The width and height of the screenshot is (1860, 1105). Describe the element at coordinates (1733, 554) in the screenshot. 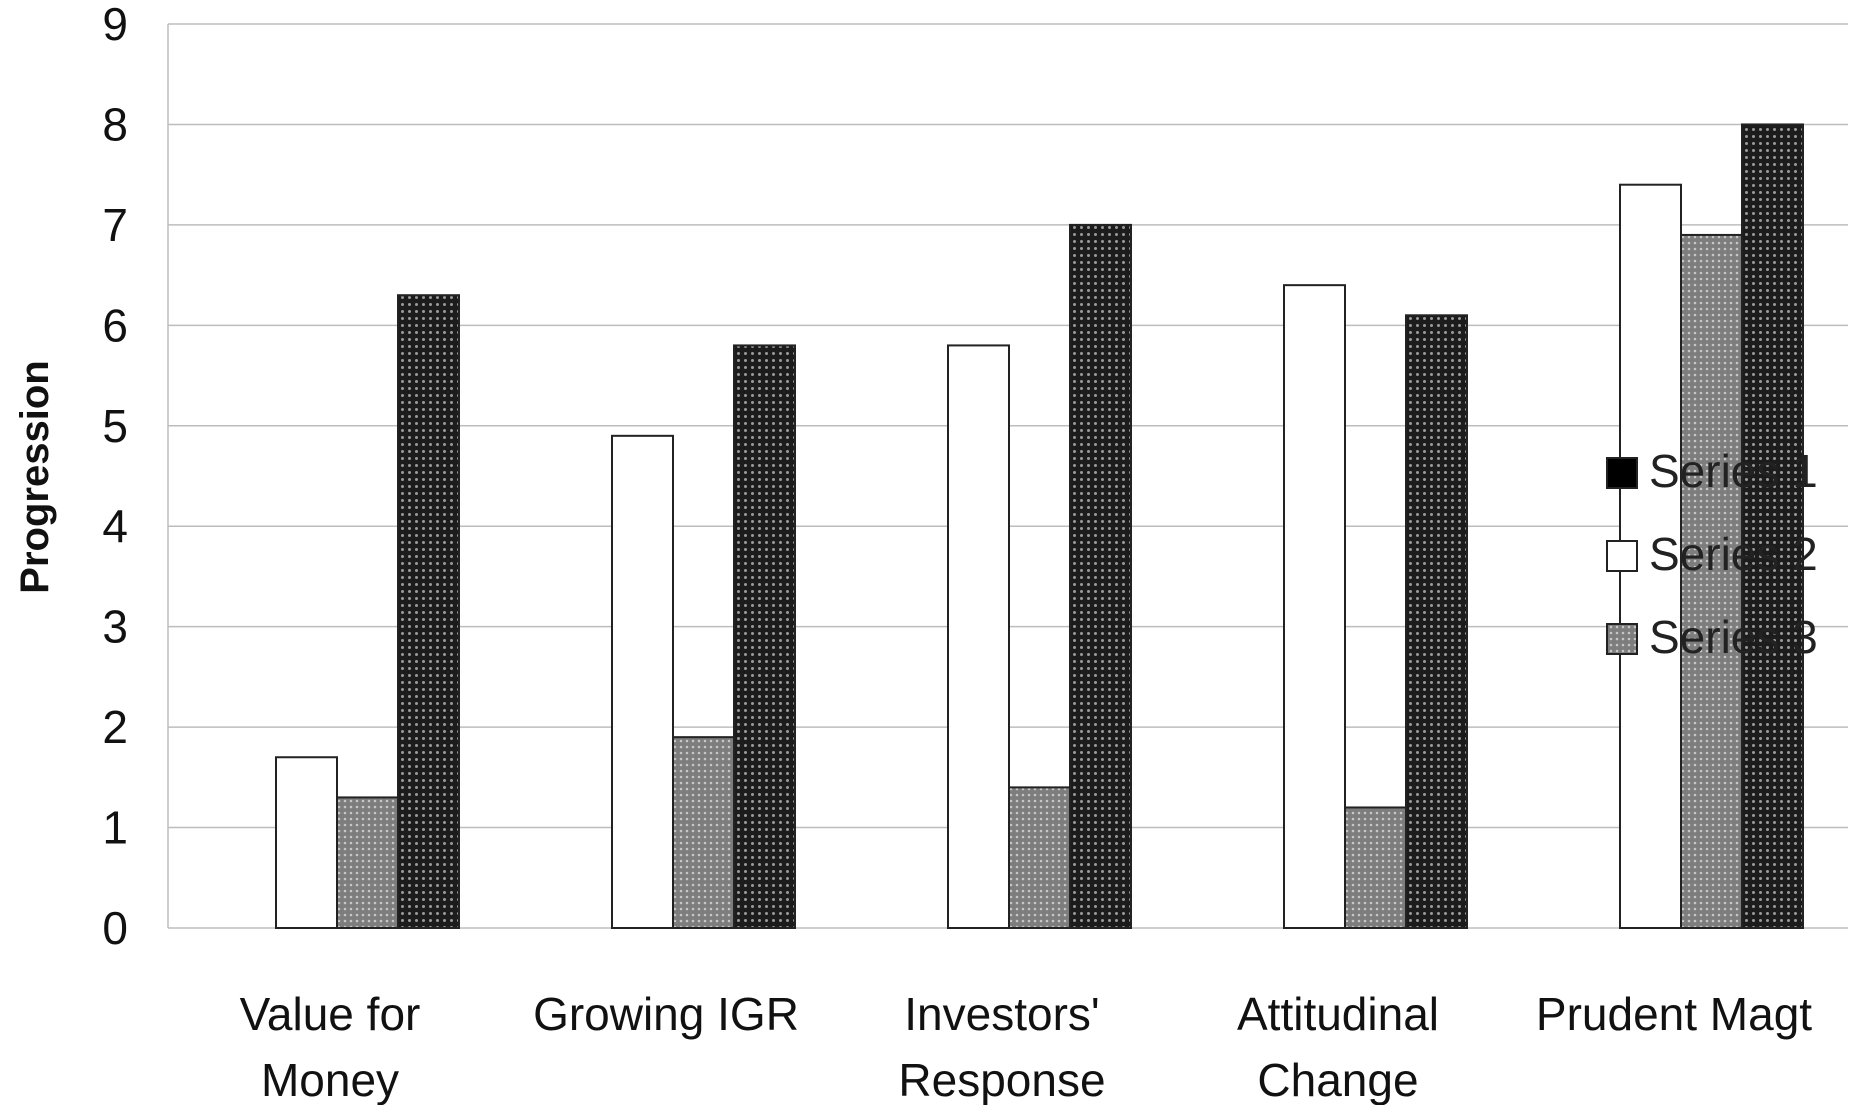

I see `legend-label: Series 2` at that location.